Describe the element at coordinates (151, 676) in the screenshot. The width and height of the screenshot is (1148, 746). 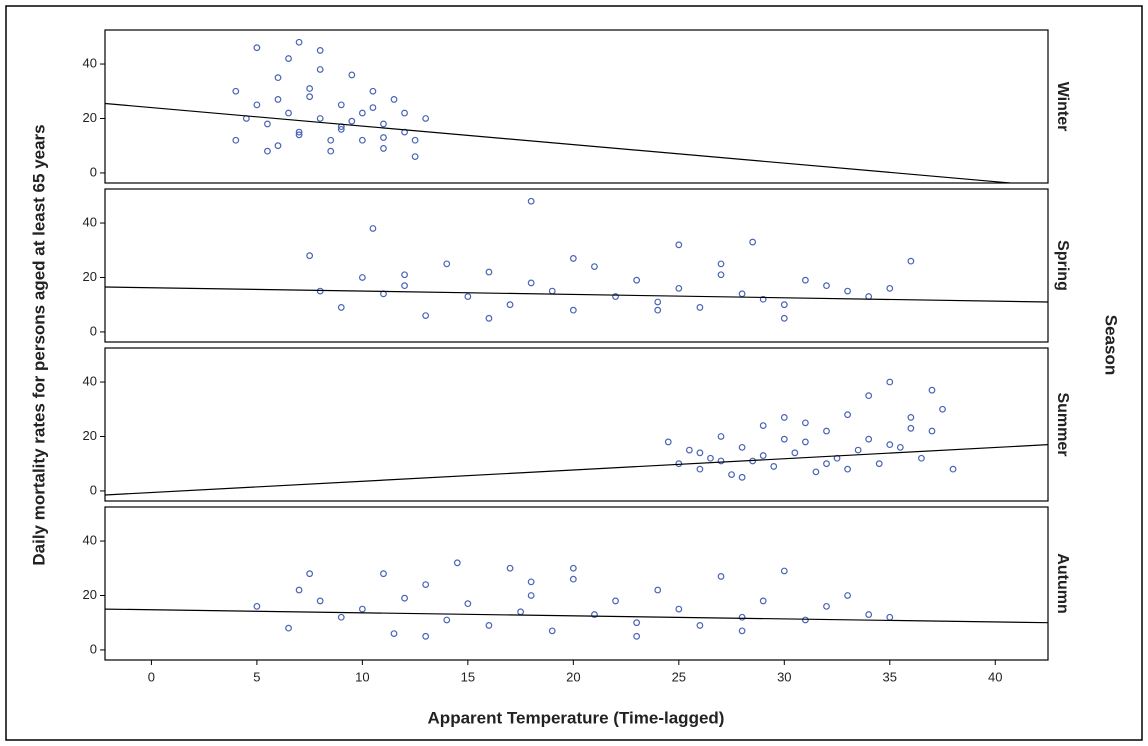
I see `x-tick-label: 0` at that location.